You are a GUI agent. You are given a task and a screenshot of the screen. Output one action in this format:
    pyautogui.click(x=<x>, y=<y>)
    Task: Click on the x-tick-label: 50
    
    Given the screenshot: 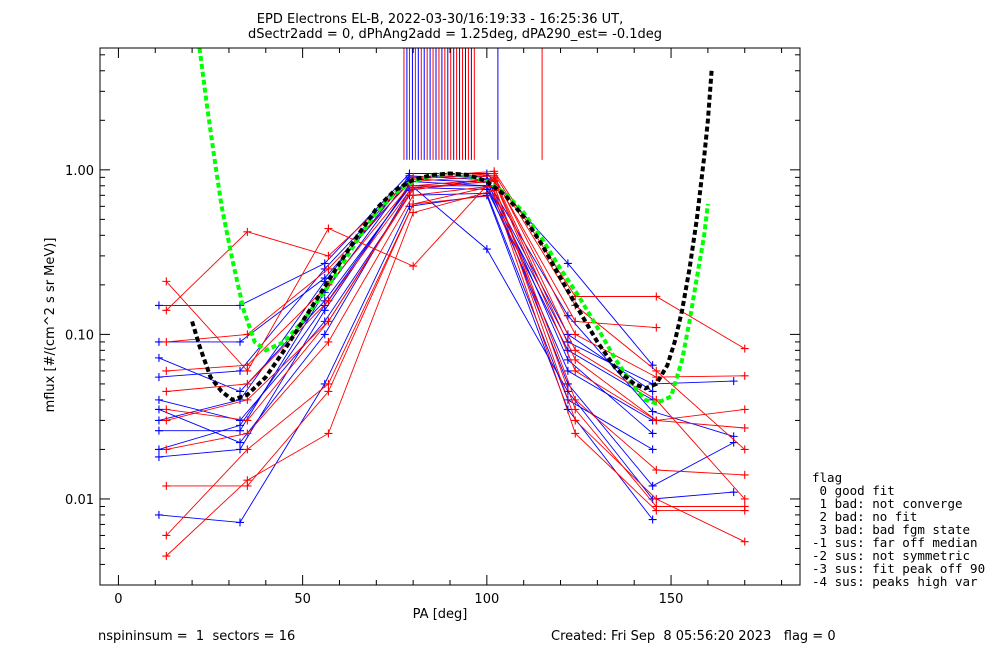 What is the action you would take?
    pyautogui.click(x=302, y=599)
    